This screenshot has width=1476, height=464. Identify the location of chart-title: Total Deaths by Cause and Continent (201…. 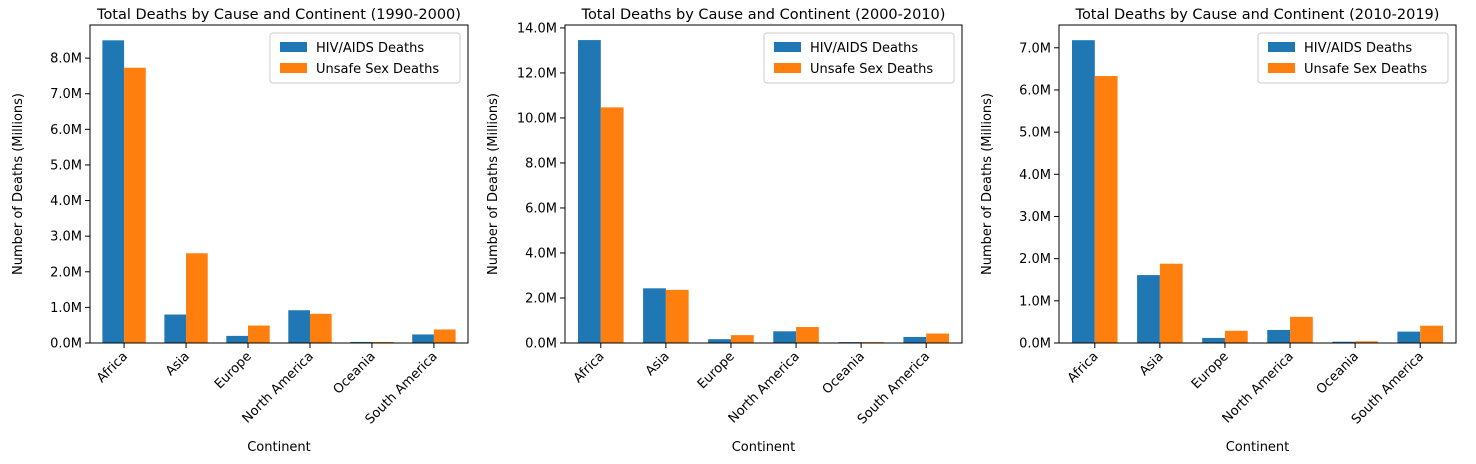
(1257, 15).